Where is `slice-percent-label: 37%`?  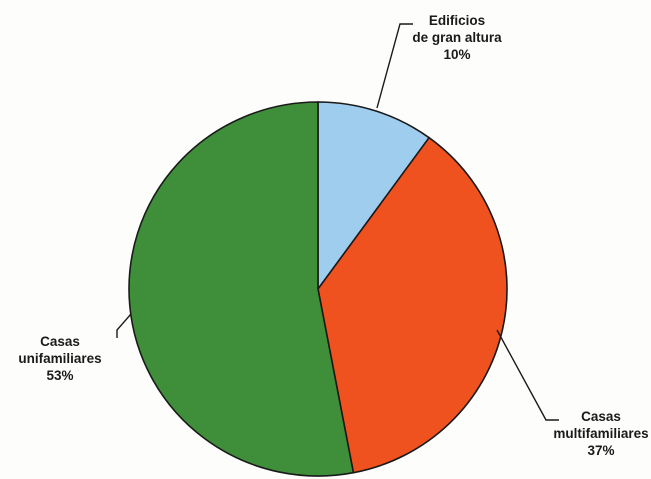
slice-percent-label: 37% is located at coordinates (600, 450).